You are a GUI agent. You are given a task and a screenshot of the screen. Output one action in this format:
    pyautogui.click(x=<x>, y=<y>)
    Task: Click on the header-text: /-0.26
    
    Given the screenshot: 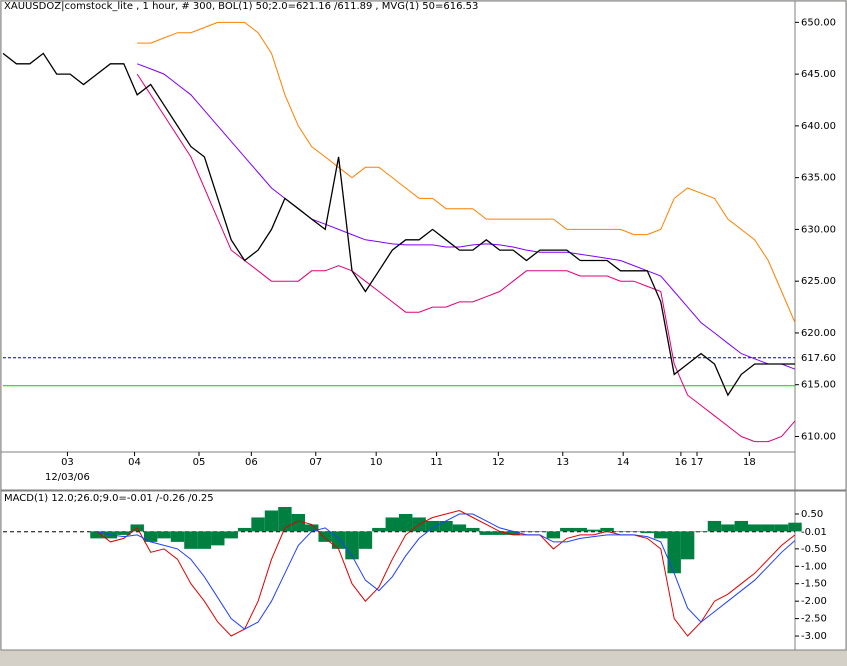 What is the action you would take?
    pyautogui.click(x=170, y=498)
    